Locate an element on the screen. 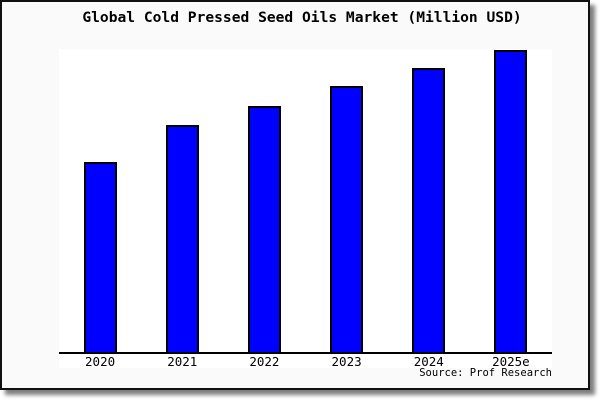 The height and width of the screenshot is (400, 600). bar-2021 is located at coordinates (182, 238).